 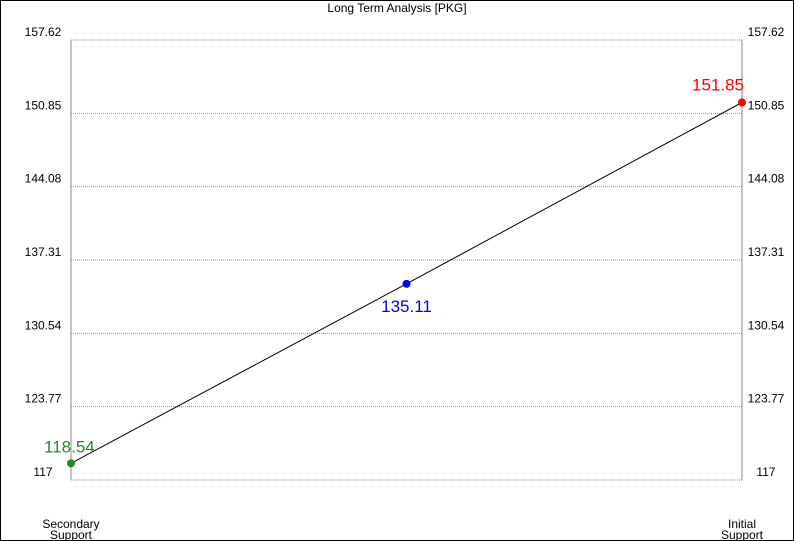 What do you see at coordinates (766, 399) in the screenshot?
I see `y-tick-label-right: 123.77` at bounding box center [766, 399].